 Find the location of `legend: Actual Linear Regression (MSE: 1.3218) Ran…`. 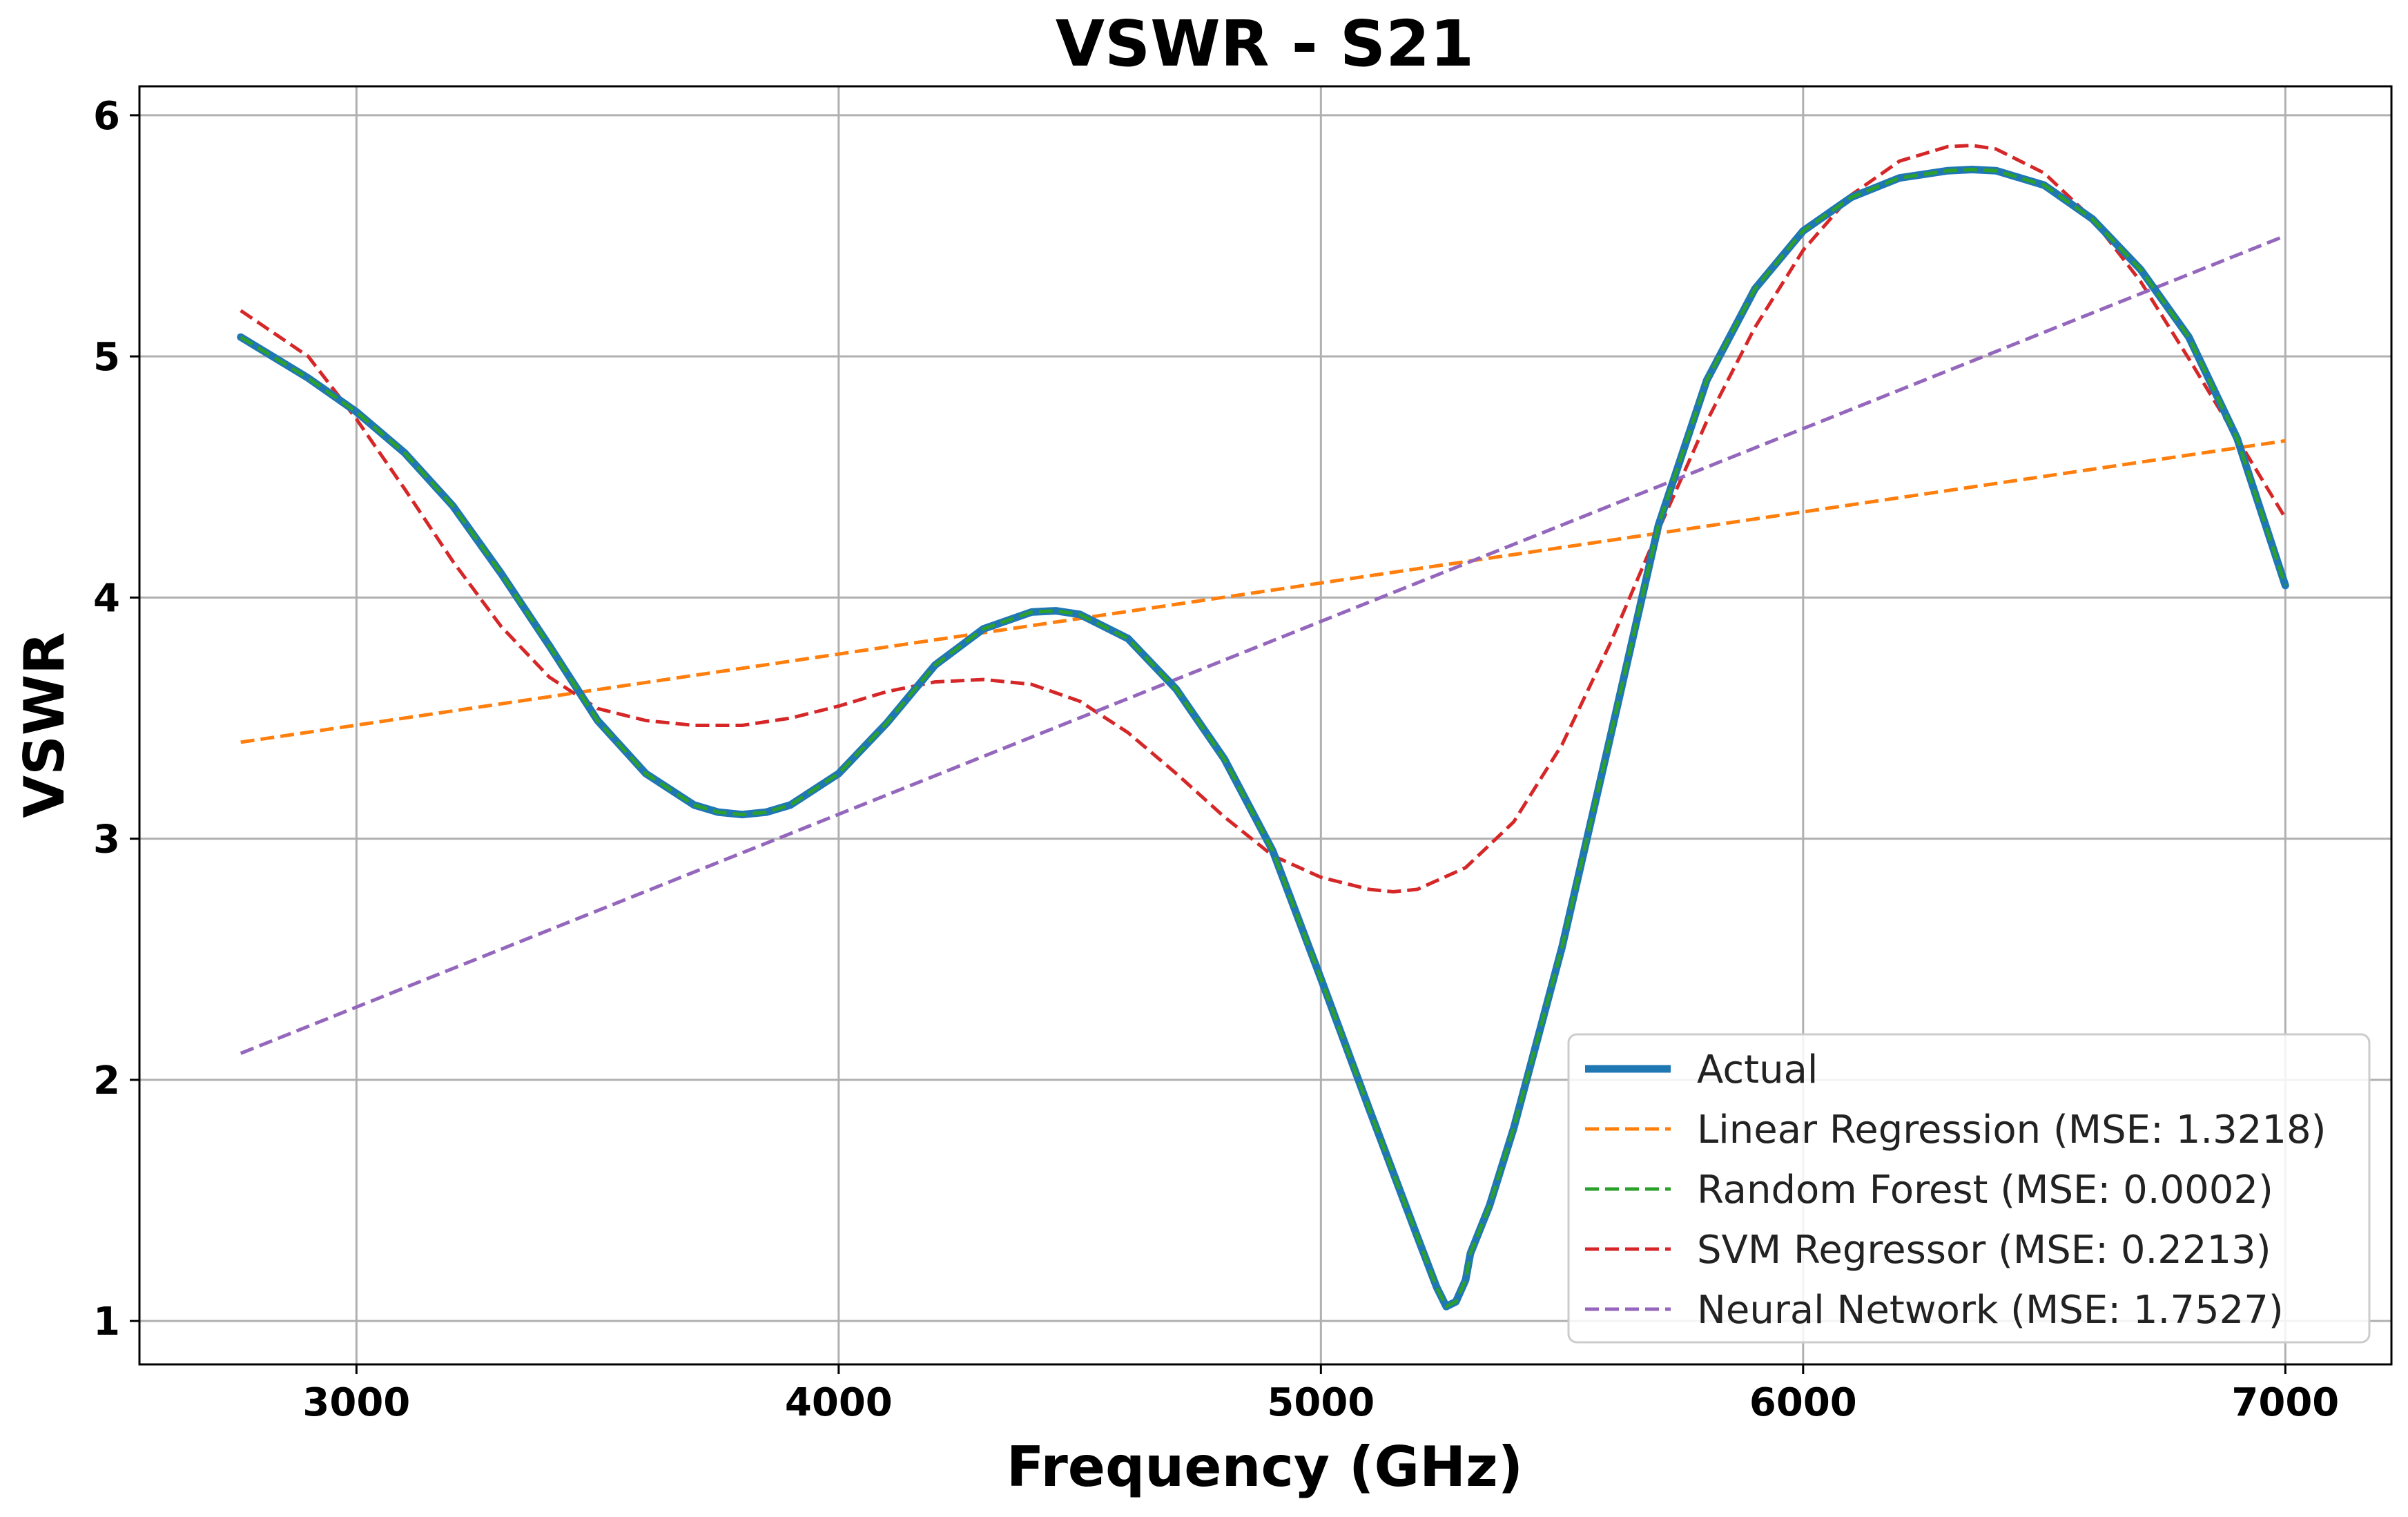

legend: Actual Linear Regression (MSE: 1.3218) Ran… is located at coordinates (1969, 1188).